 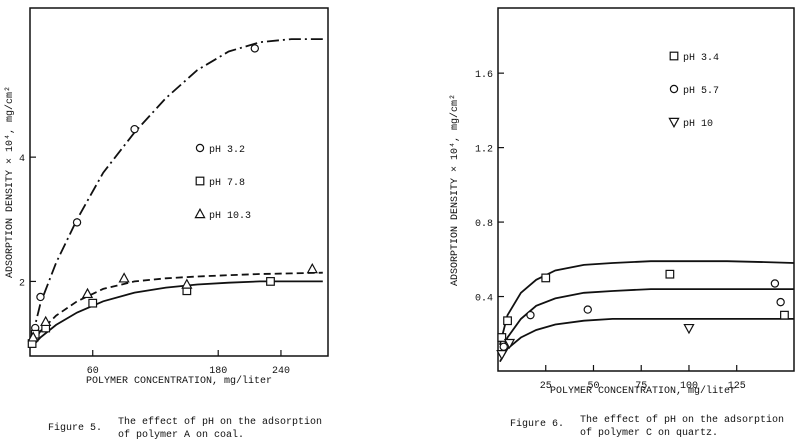 What do you see at coordinates (227, 150) in the screenshot?
I see `legend-label: pH 3.2` at bounding box center [227, 150].